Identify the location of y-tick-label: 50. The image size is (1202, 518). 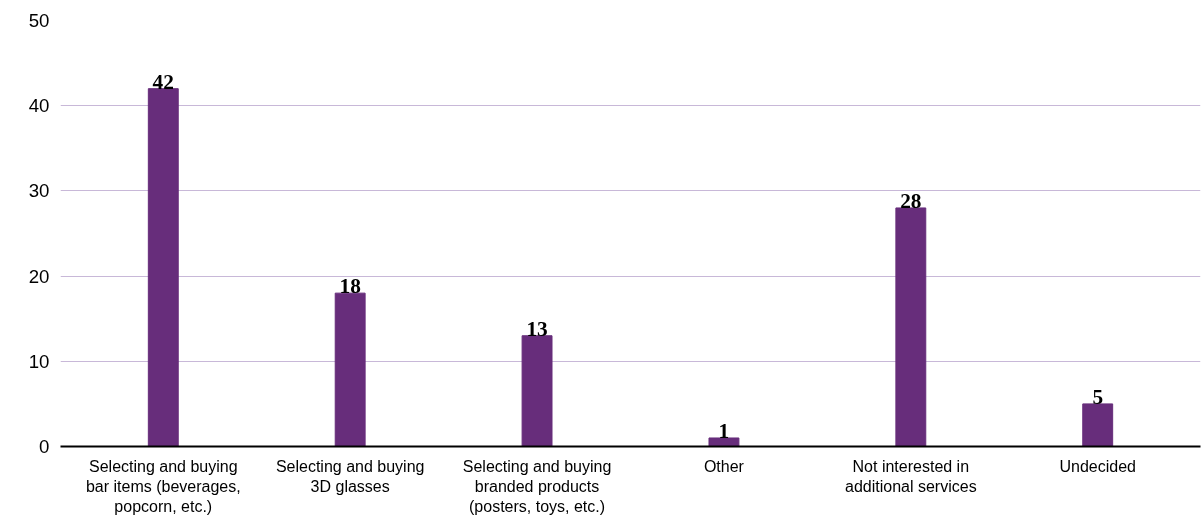
(39, 20).